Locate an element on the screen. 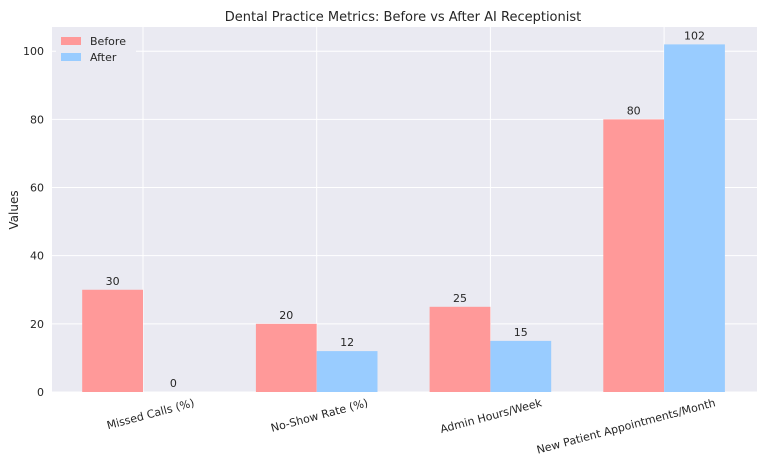  y-tick-label: 100 is located at coordinates (33, 51).